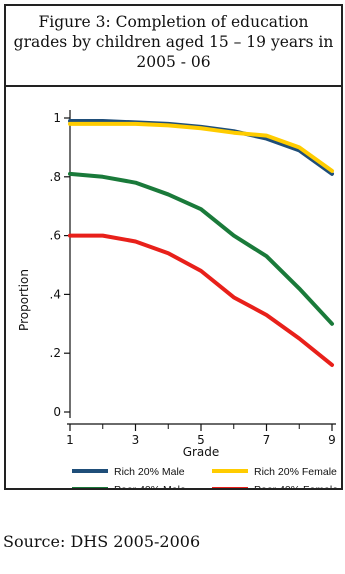 The height and width of the screenshot is (574, 345). What do you see at coordinates (332, 440) in the screenshot?
I see `x-tick-label: 9` at bounding box center [332, 440].